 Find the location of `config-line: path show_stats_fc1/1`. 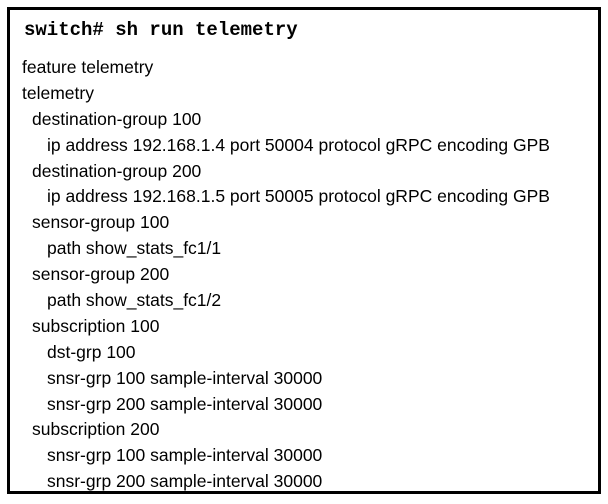

config-line: path show_stats_fc1/1 is located at coordinates (134, 248).